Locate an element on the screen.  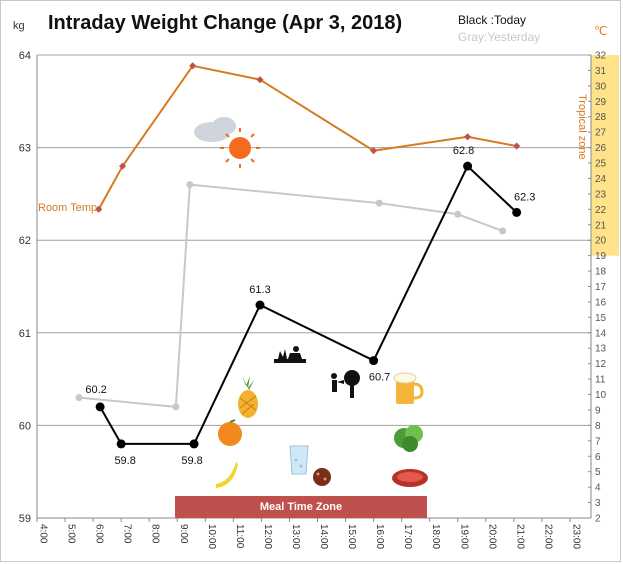
x-tick-label: 4:00 is located at coordinates (43, 534).